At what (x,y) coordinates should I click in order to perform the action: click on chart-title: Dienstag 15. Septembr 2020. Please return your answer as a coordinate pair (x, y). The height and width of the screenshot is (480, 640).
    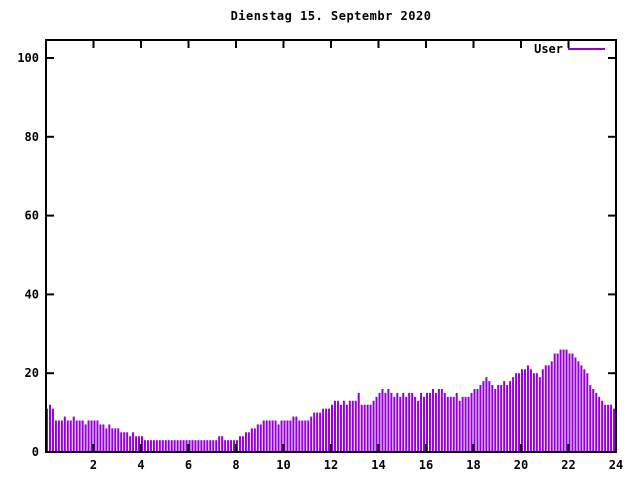
    Looking at the image, I should click on (331, 16).